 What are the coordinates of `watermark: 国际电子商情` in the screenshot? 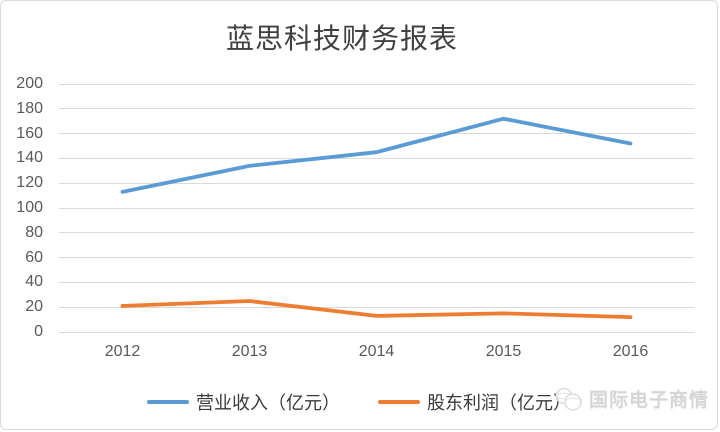 It's located at (631, 398).